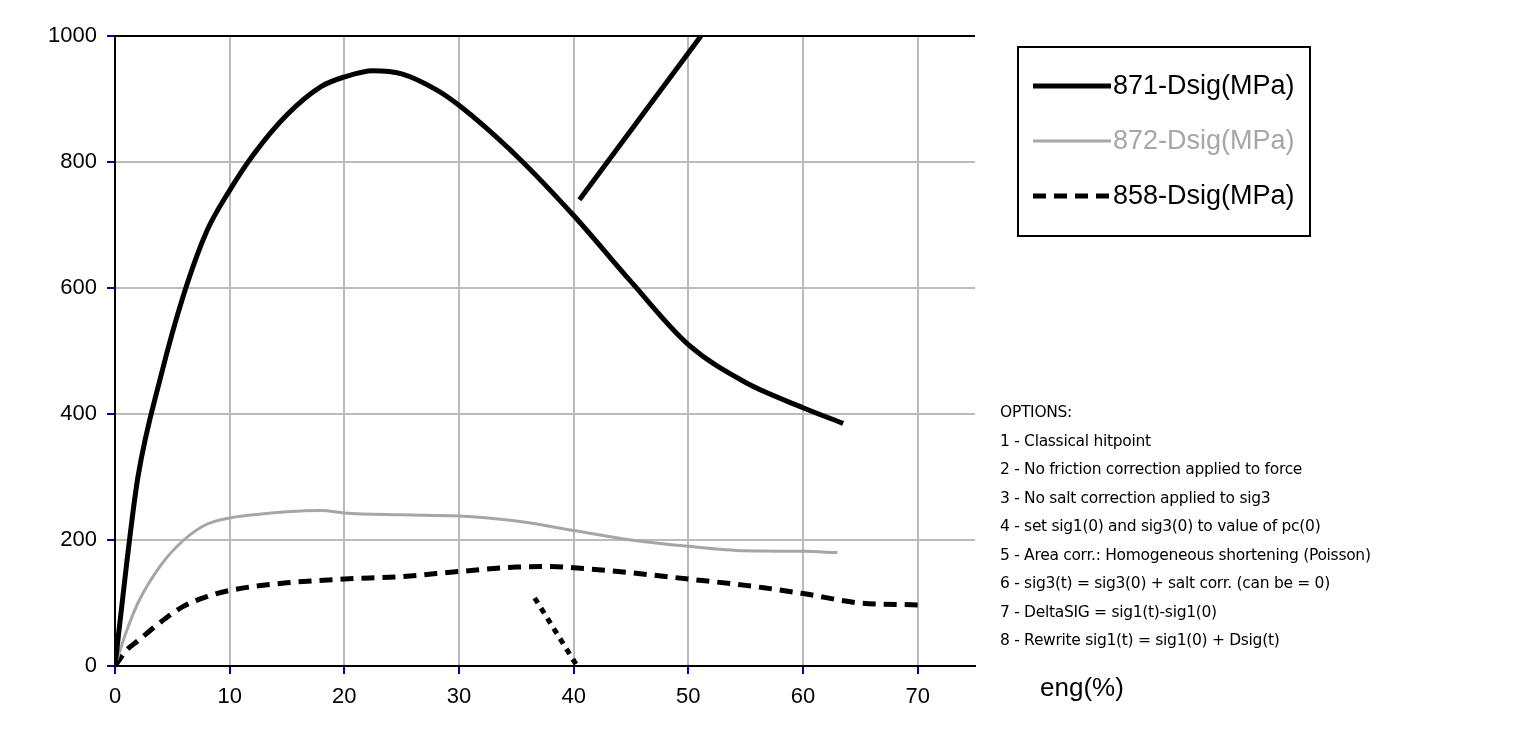  I want to click on x-tick-label: 20, so click(344, 696).